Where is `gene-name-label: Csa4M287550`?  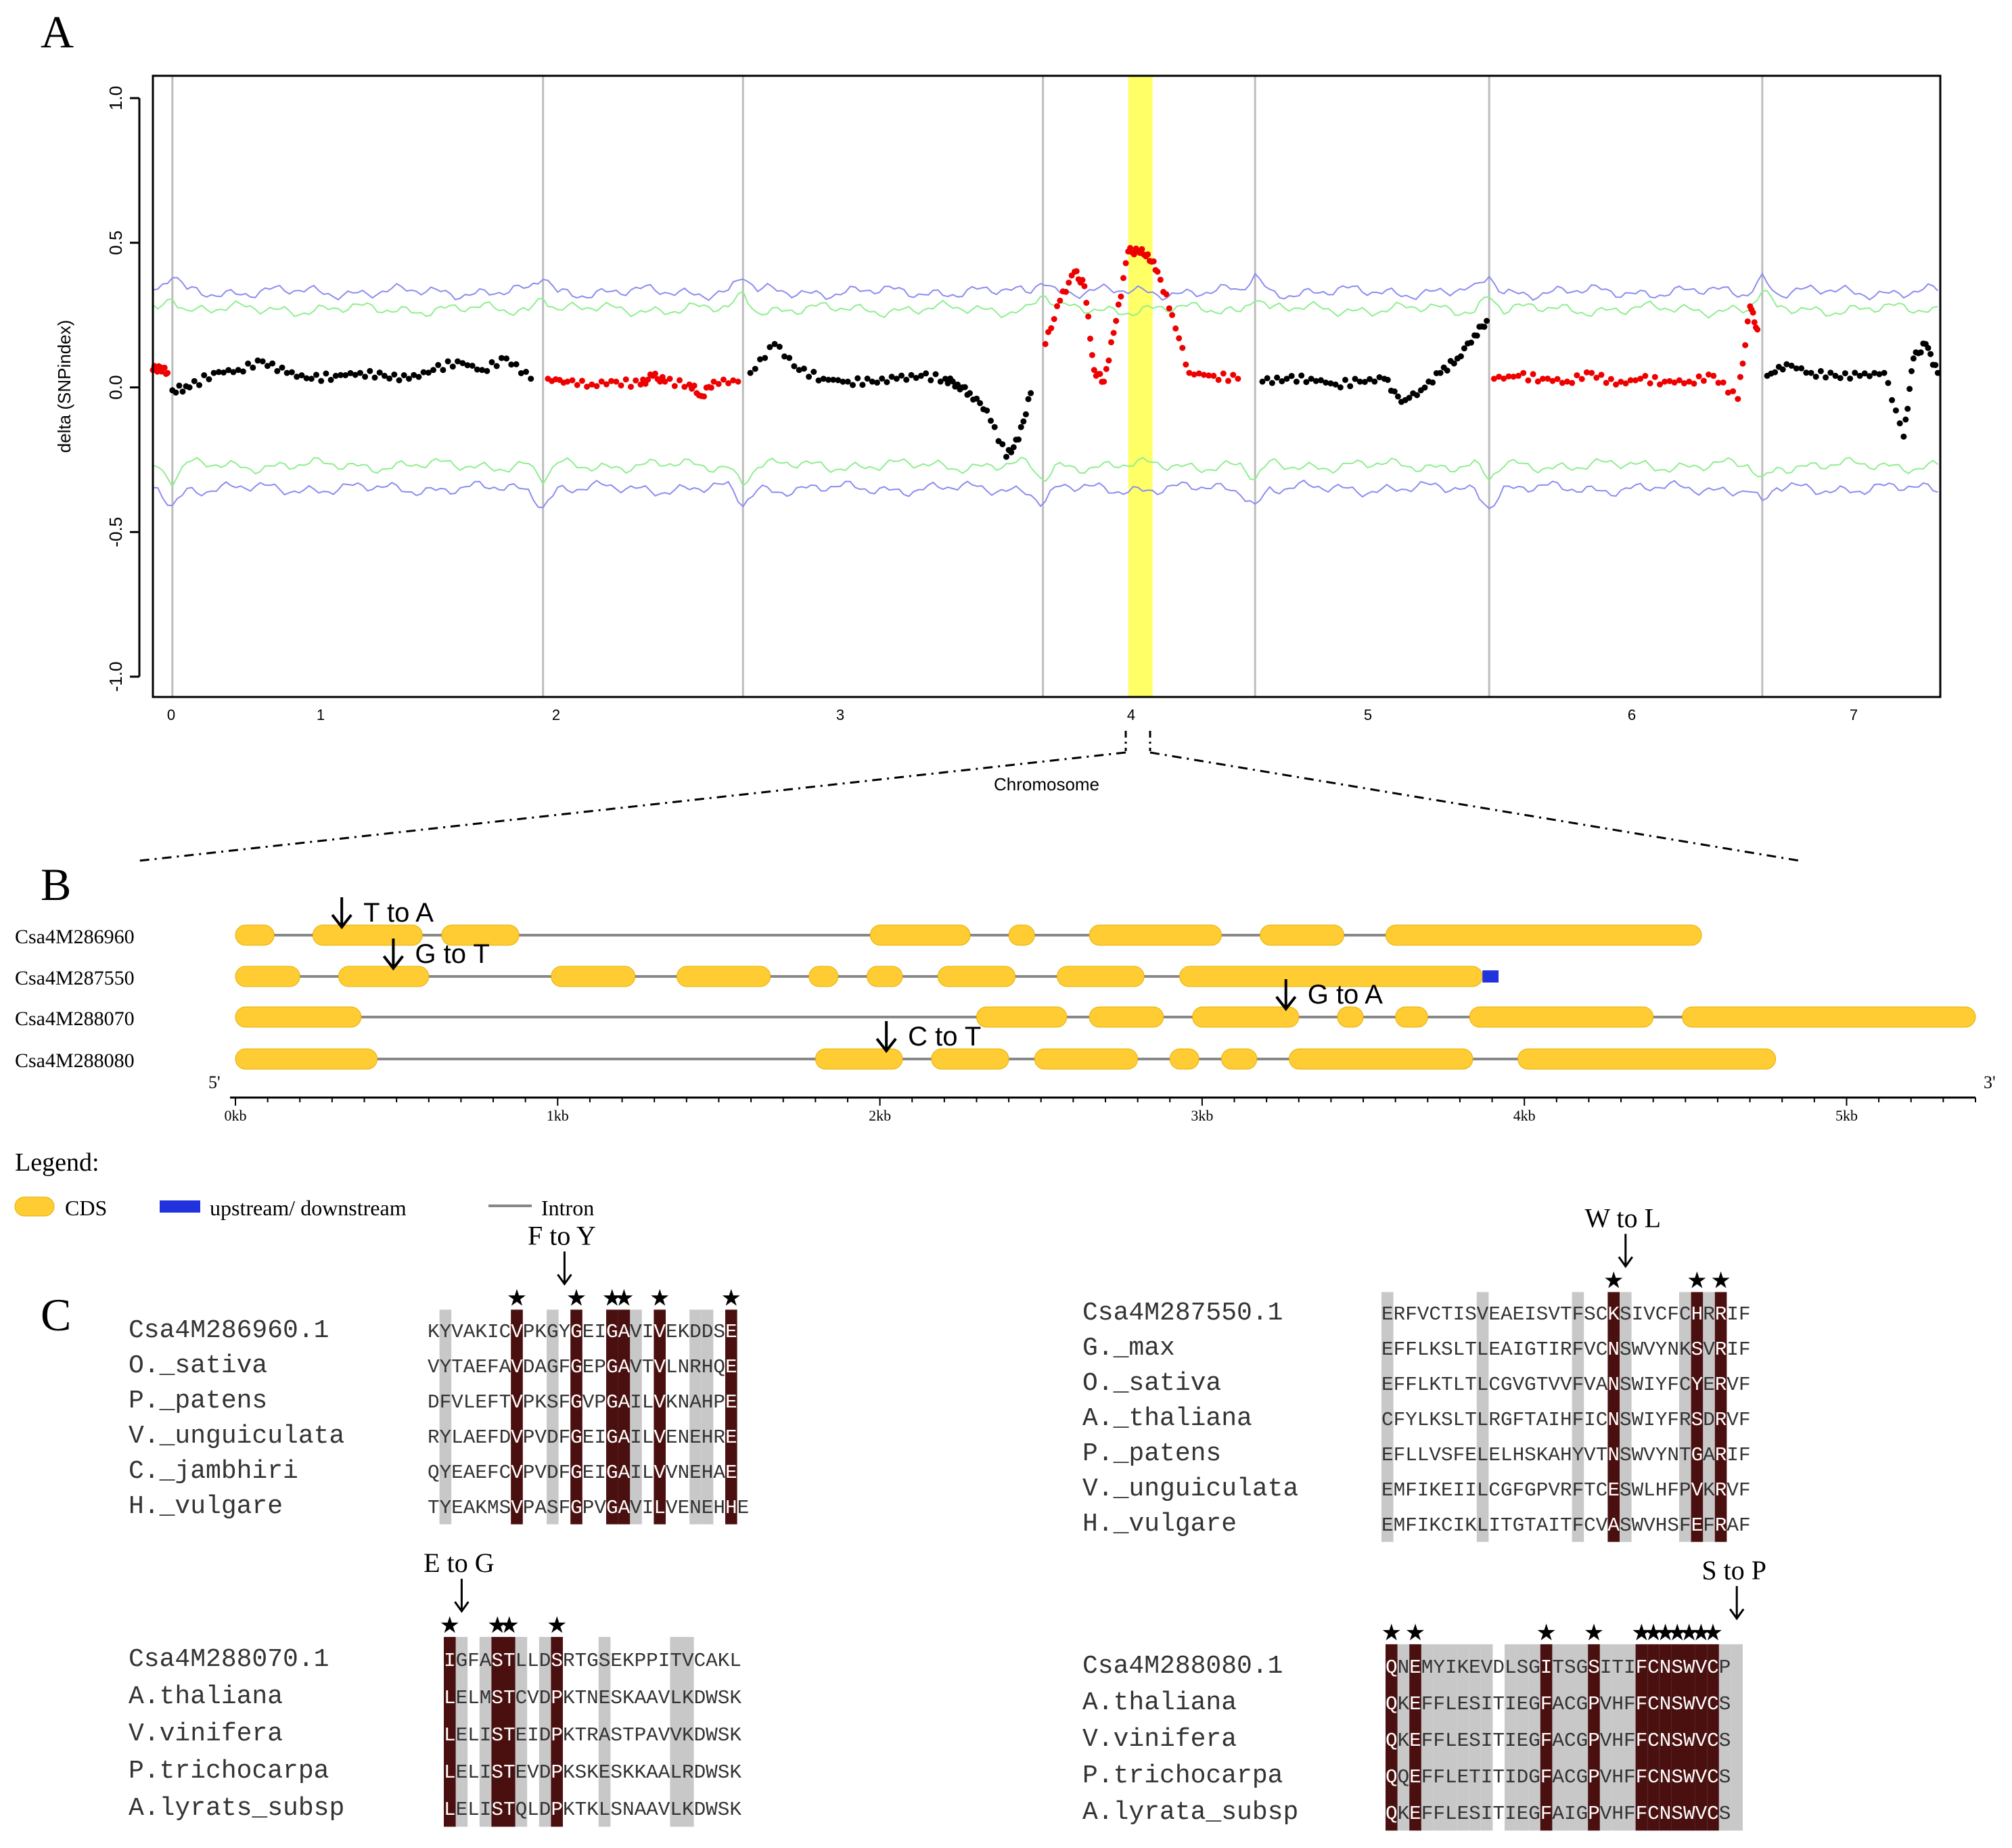 gene-name-label: Csa4M287550 is located at coordinates (75, 978).